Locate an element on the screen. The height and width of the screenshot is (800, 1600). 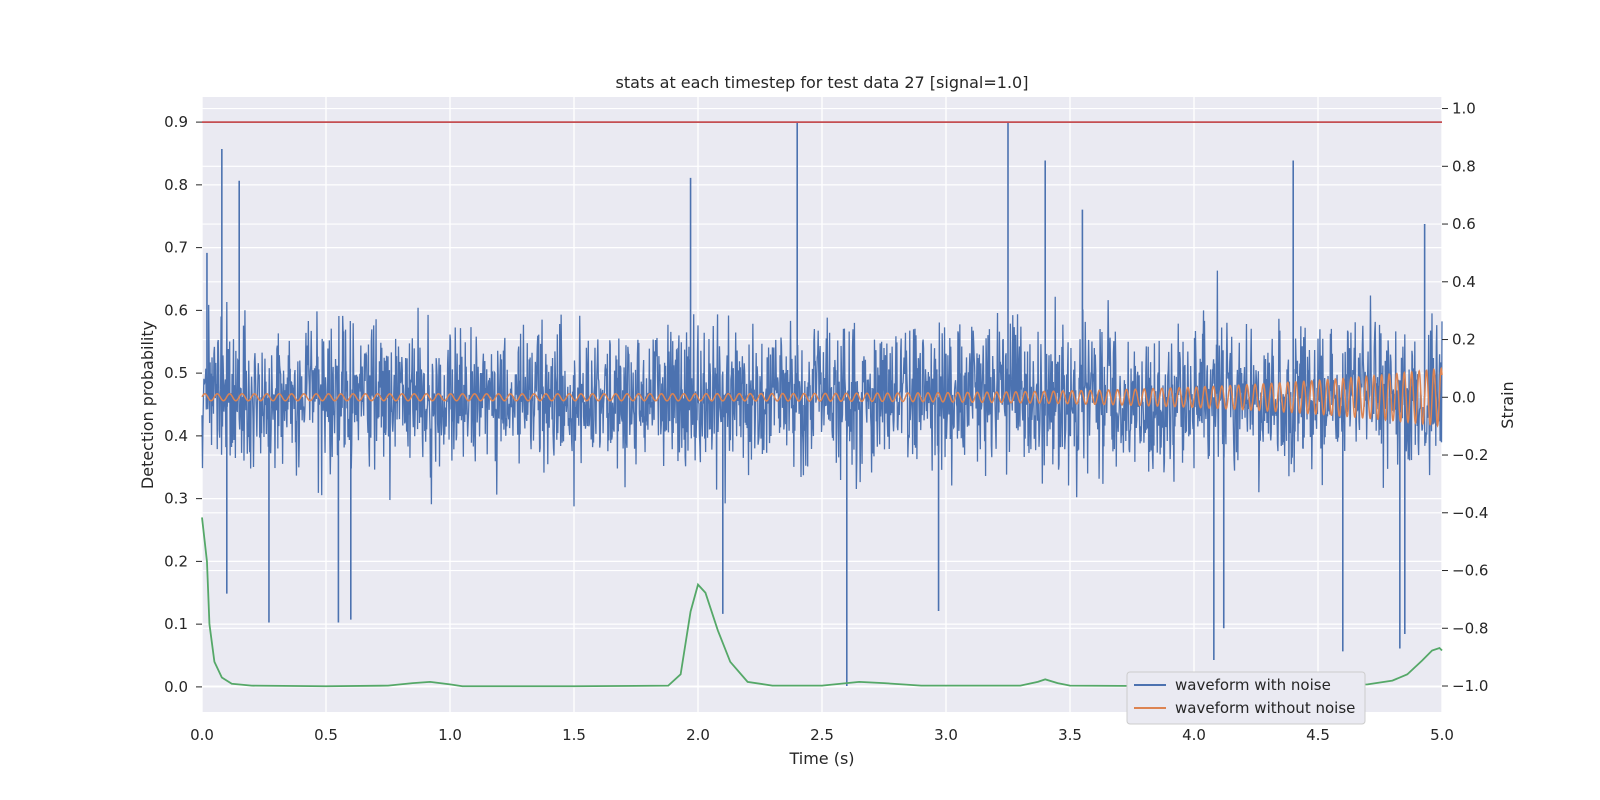
x-tick-label: 1.5 is located at coordinates (574, 735).